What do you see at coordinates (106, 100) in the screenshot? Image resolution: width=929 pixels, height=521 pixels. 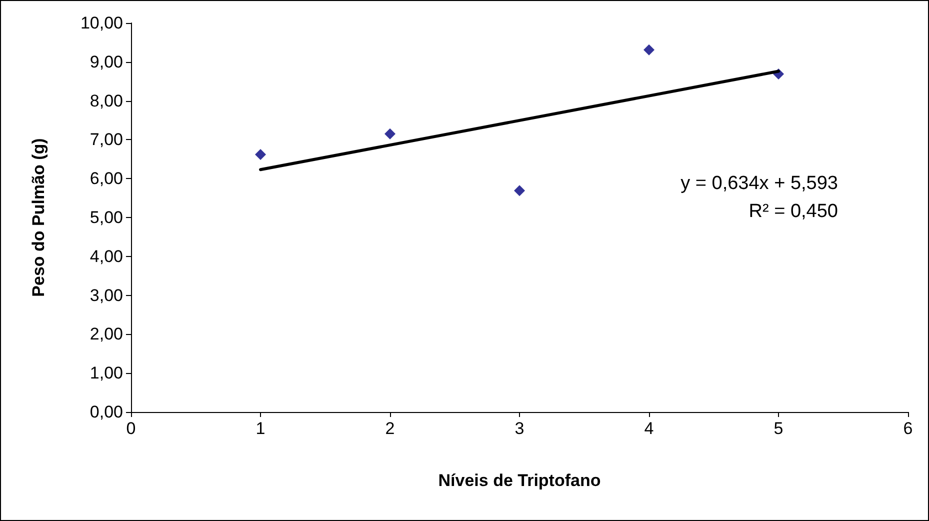 I see `y-tick-label: 8,00` at bounding box center [106, 100].